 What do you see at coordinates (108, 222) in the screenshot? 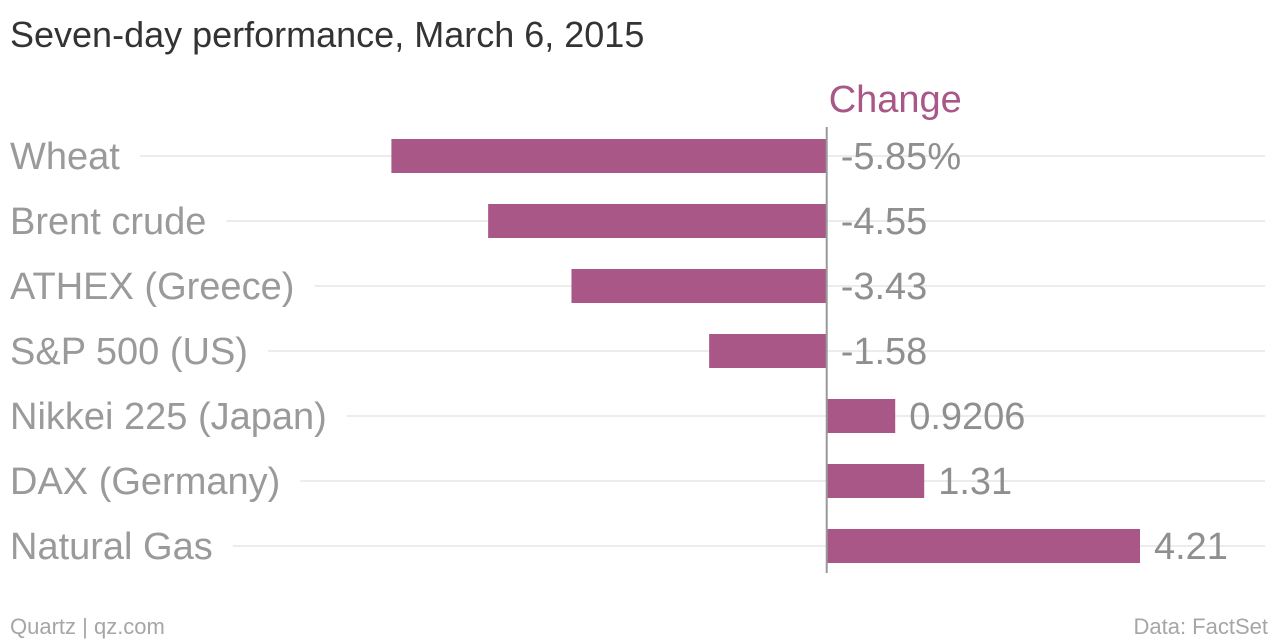
I see `category-label: Brent crude` at bounding box center [108, 222].